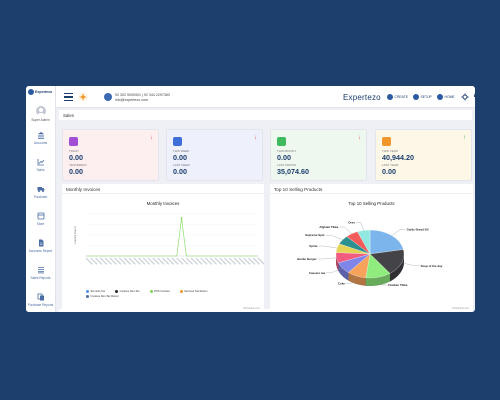  I want to click on sidebar-item-purchase-reports: Purchase Reports, so click(40, 300).